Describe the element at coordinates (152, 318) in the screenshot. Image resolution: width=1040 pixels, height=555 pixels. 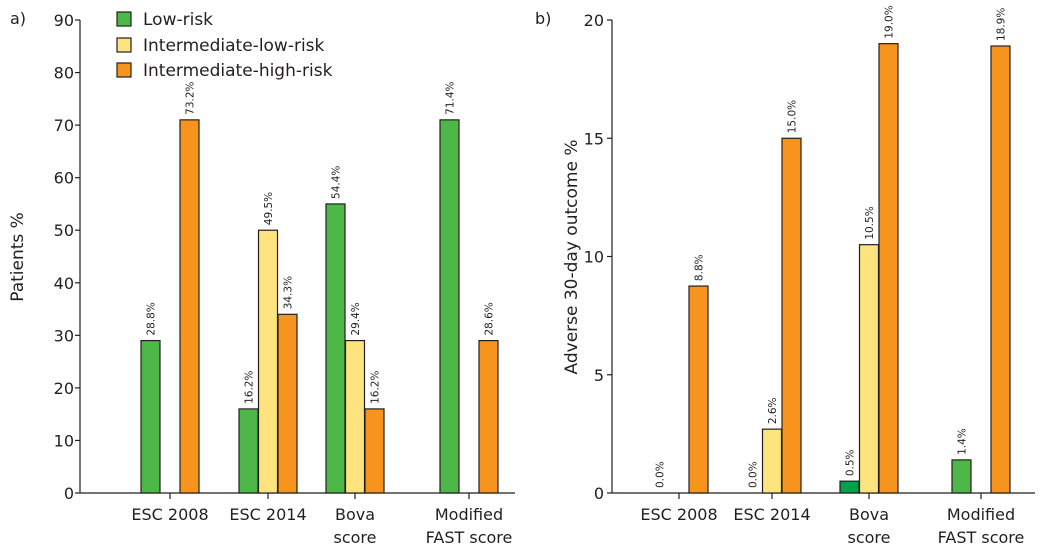
I see `panel-a-data-label-low-risk: 28.8%` at that location.